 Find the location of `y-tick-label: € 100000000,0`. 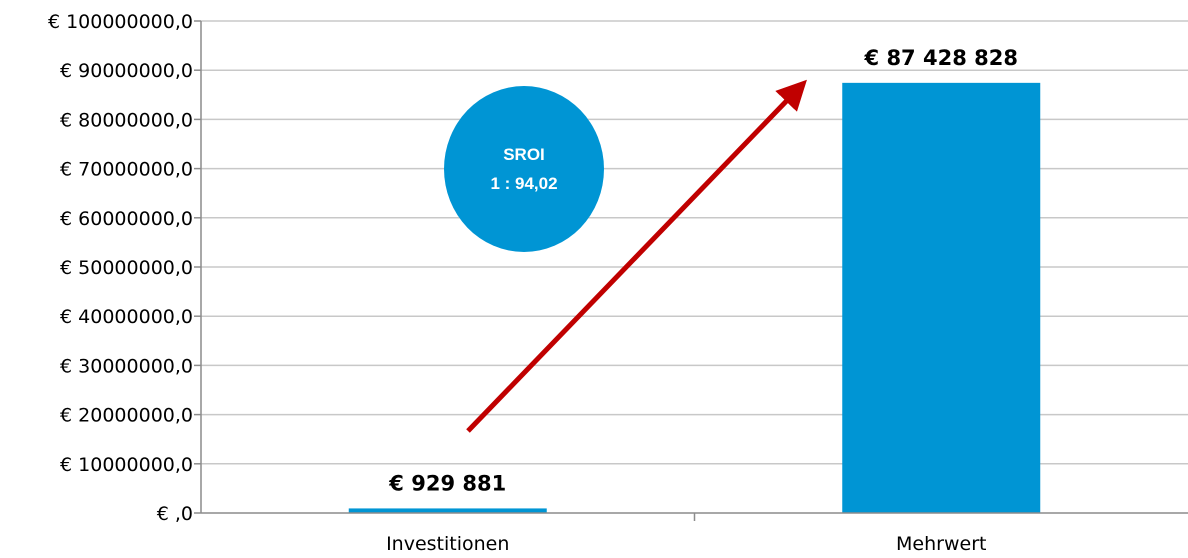

y-tick-label: € 100000000,0 is located at coordinates (120, 22).